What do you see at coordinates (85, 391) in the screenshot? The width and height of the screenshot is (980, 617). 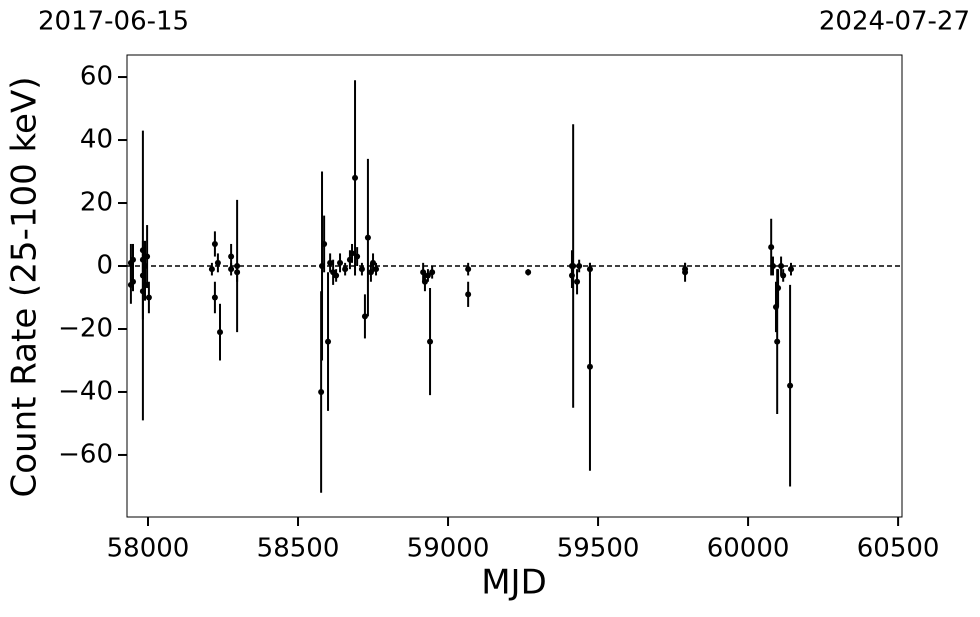 I see `y-tick-label: −40` at bounding box center [85, 391].